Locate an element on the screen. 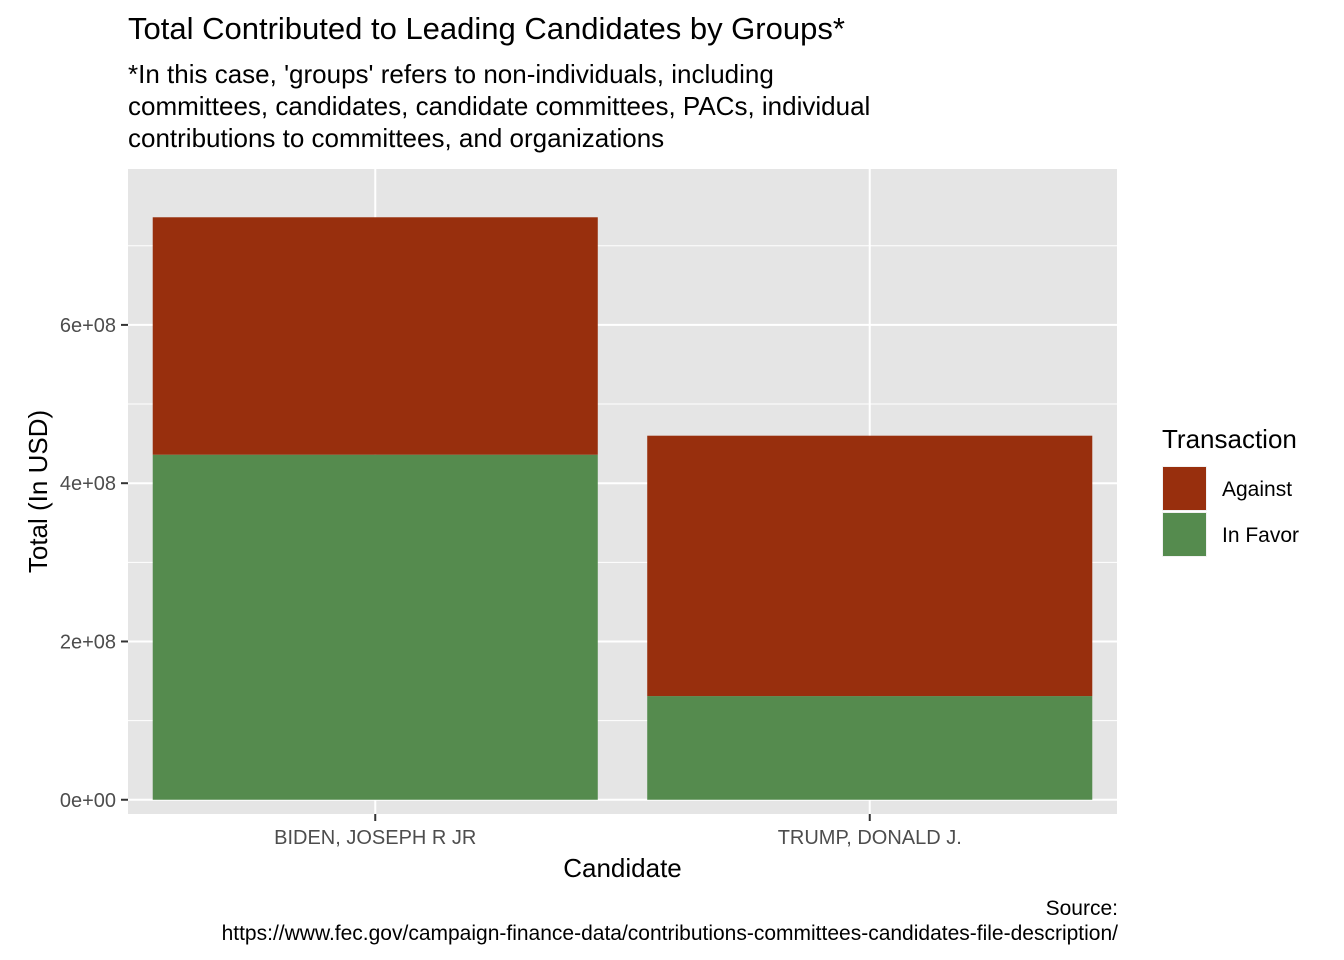  legend-swatch-against is located at coordinates (1184, 488).